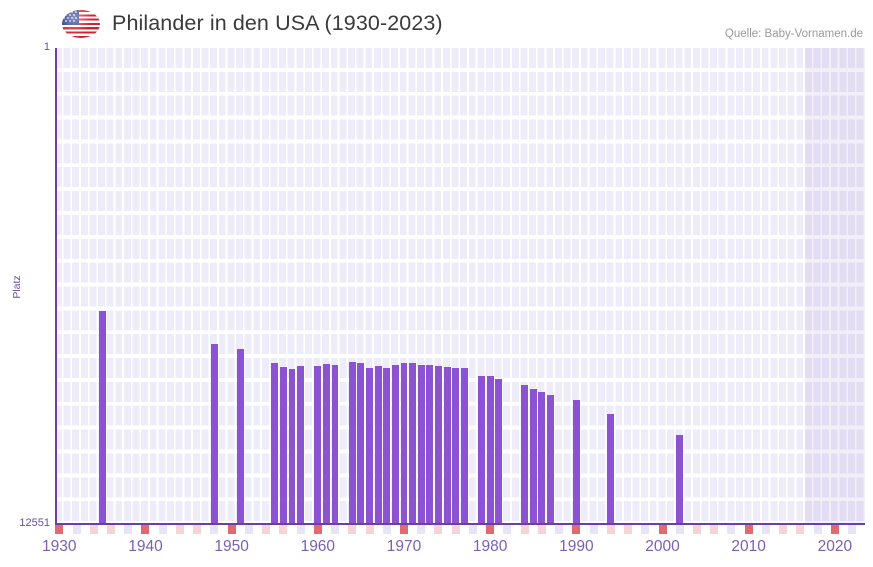  Describe the element at coordinates (56, 286) in the screenshot. I see `y-axis-line` at that location.